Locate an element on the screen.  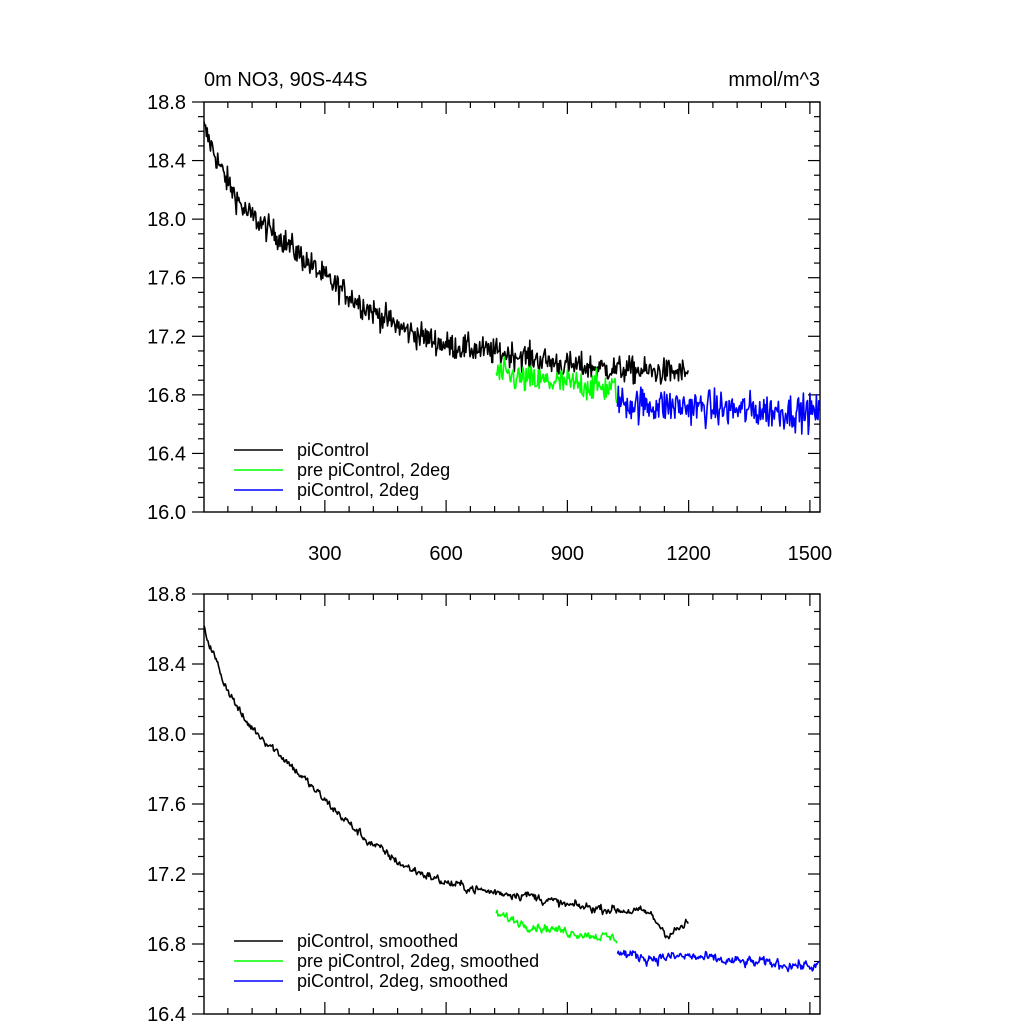
top-x-tick-labels: 300 600 900 1200 1500 is located at coordinates (570, 554).